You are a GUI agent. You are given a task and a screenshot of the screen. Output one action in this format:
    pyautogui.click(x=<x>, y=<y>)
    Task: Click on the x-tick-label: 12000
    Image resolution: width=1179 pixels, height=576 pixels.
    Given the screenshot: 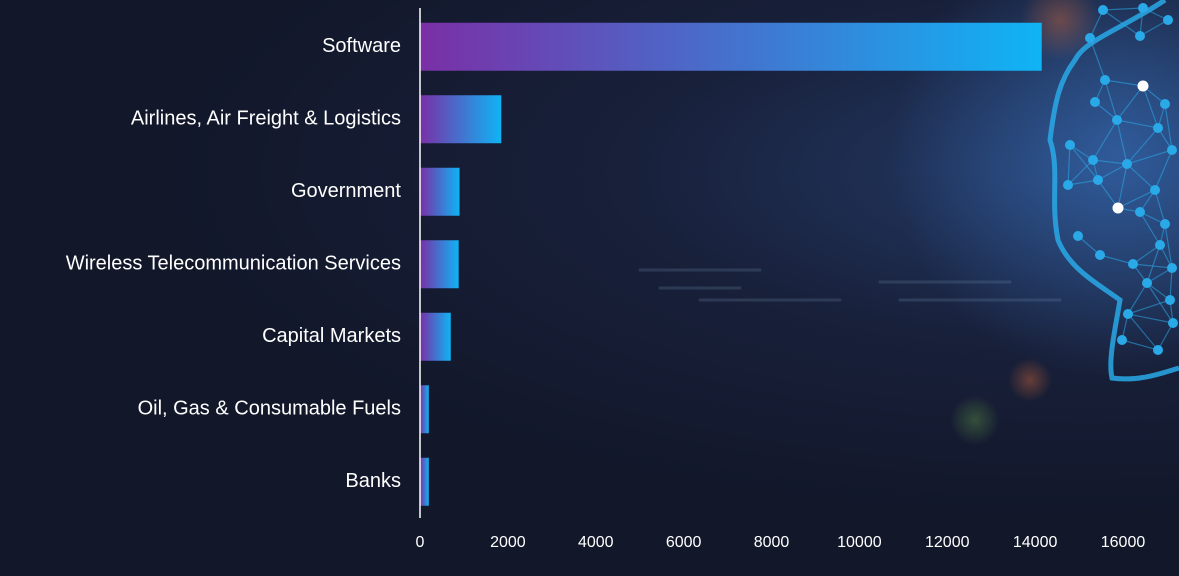 What is the action you would take?
    pyautogui.click(x=947, y=542)
    